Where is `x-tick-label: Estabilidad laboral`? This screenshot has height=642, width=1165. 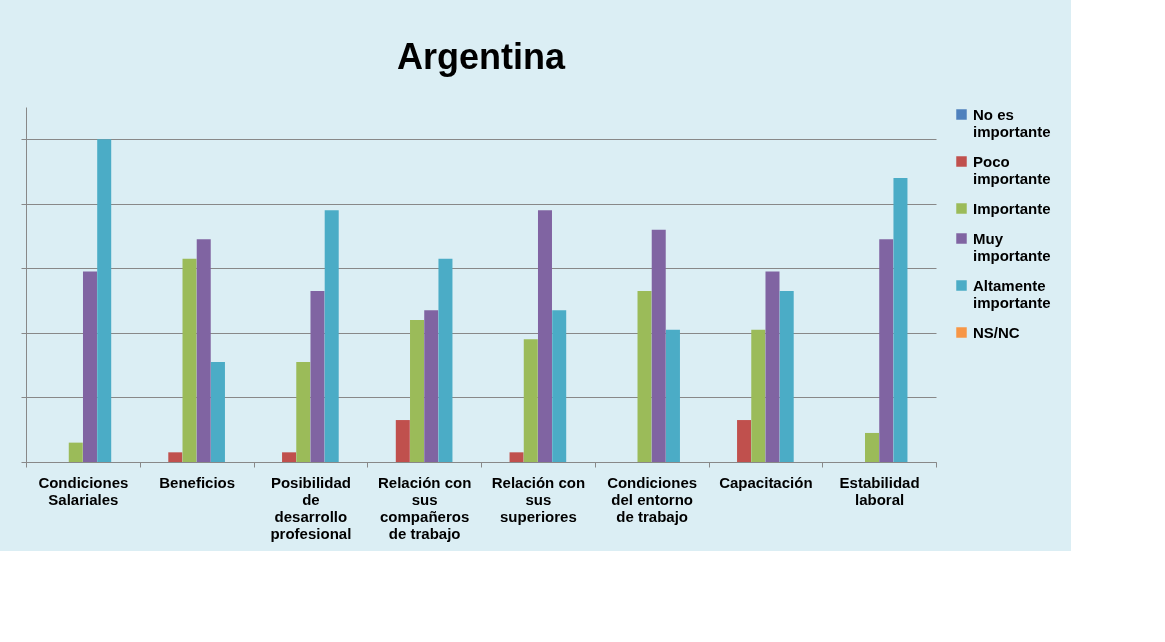
x-tick-label: Estabilidad laboral is located at coordinates (879, 490).